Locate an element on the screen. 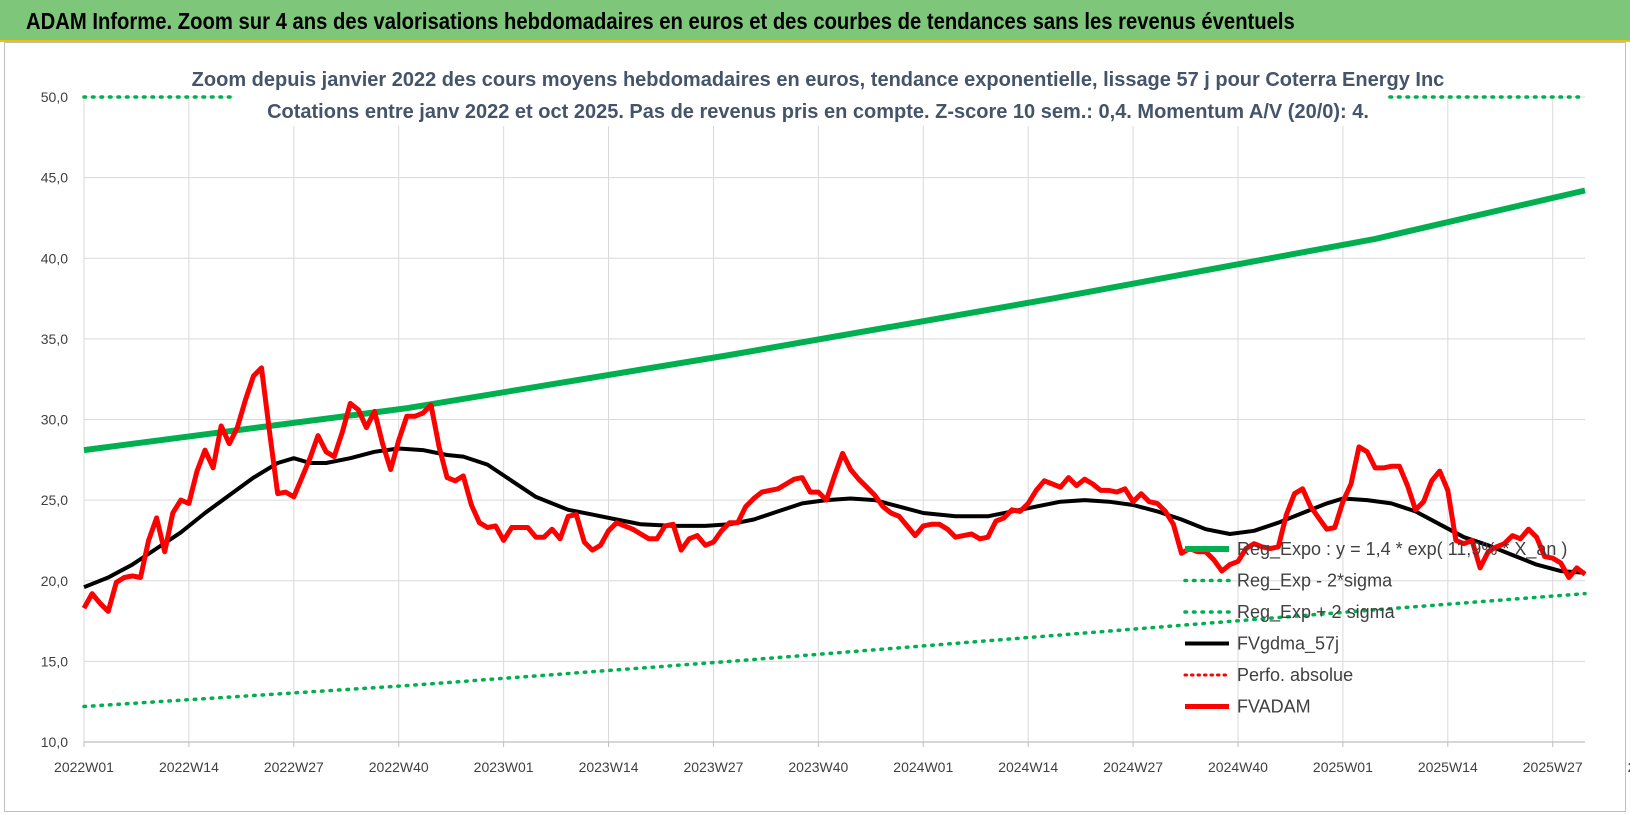 Image resolution: width=1630 pixels, height=815 pixels. x-tick-label: 2023W01 is located at coordinates (504, 767).